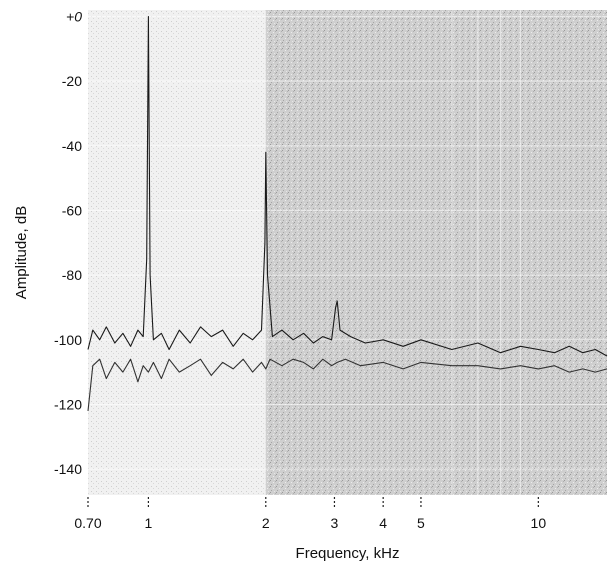 This screenshot has width=609, height=569. Describe the element at coordinates (383, 523) in the screenshot. I see `x-tick-label: 4` at that location.